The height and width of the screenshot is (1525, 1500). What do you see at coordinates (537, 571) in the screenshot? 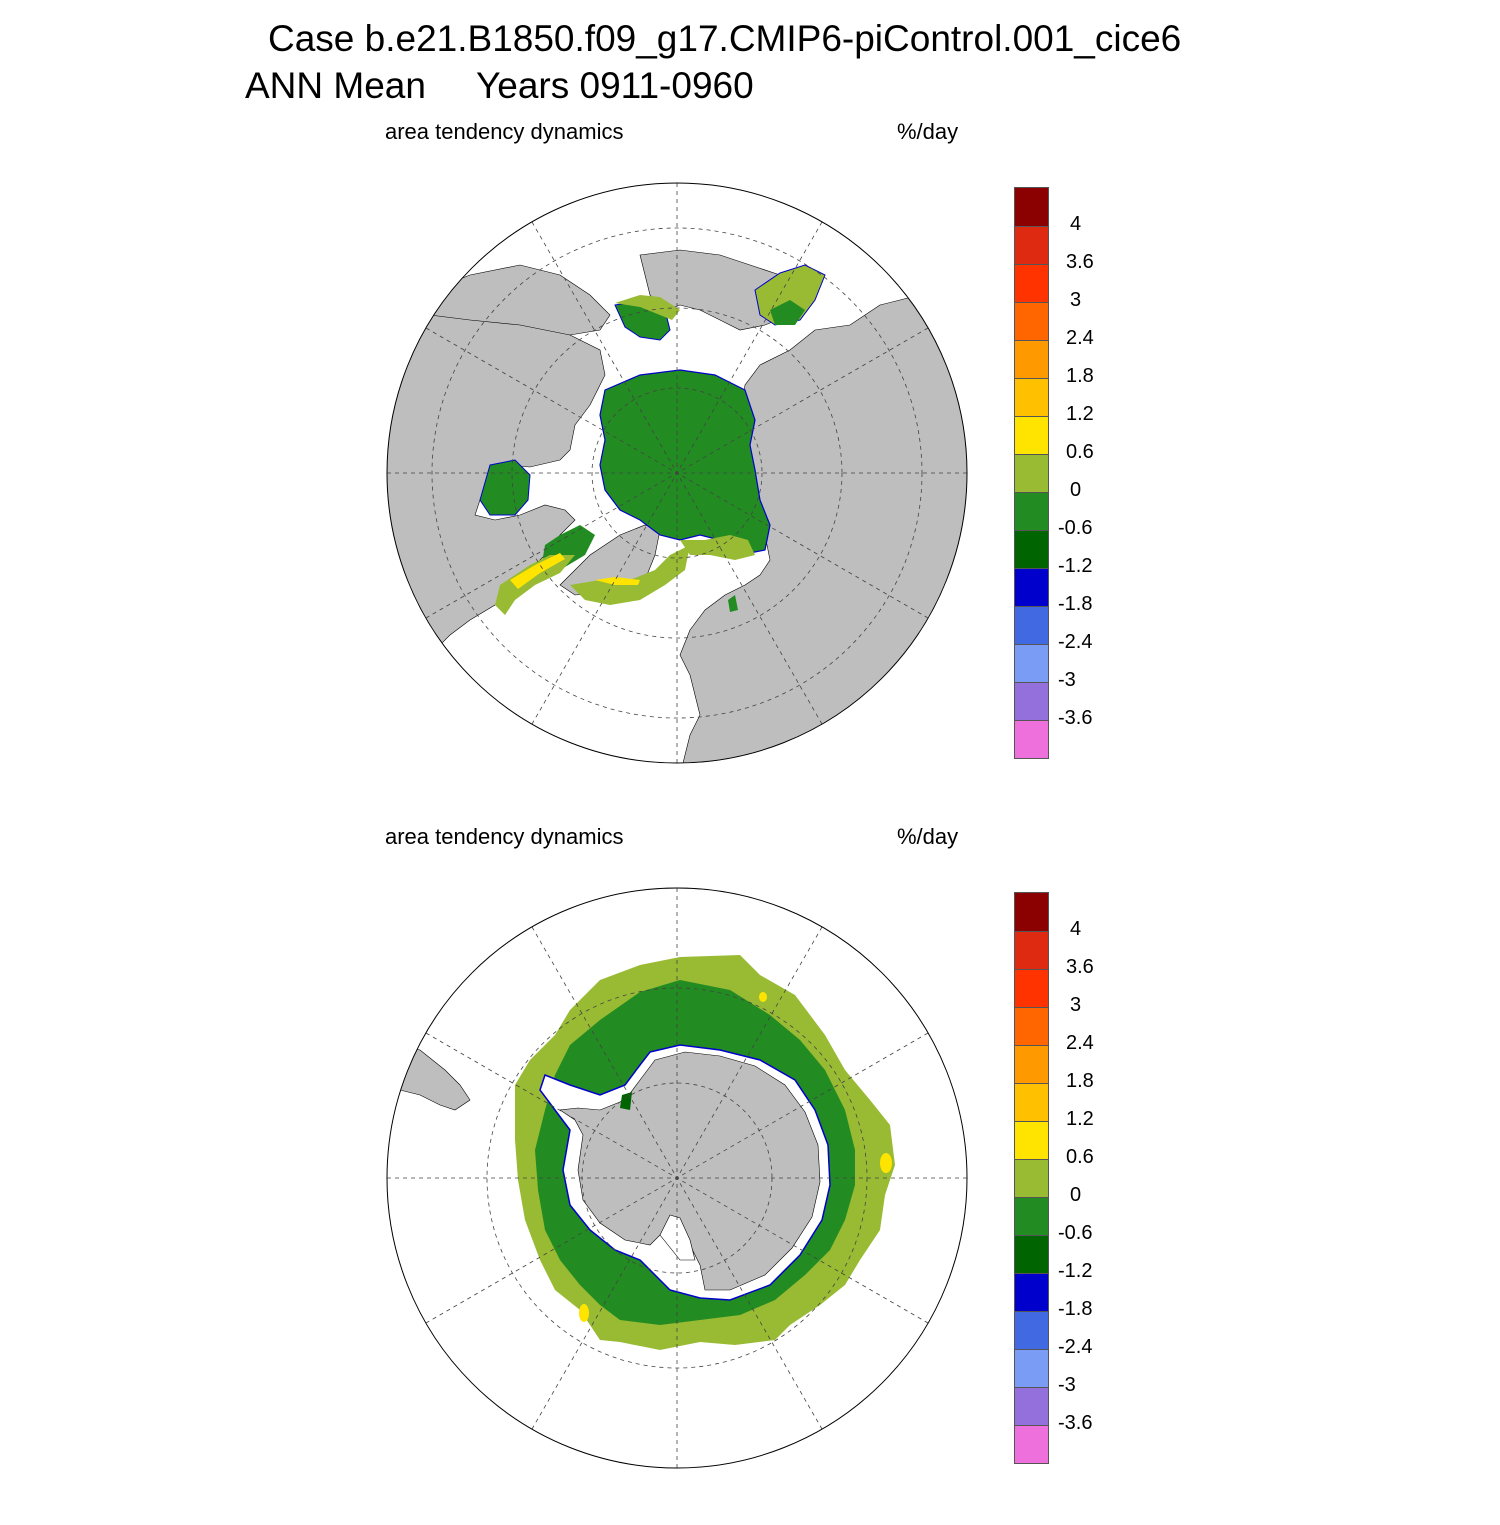
I see `labrador-edge-yellow` at bounding box center [537, 571].